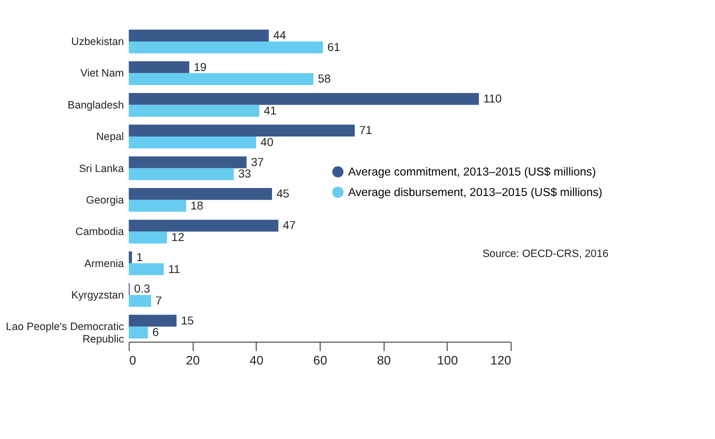 This screenshot has width=715, height=439. I want to click on x-tick-label: 120, so click(501, 360).